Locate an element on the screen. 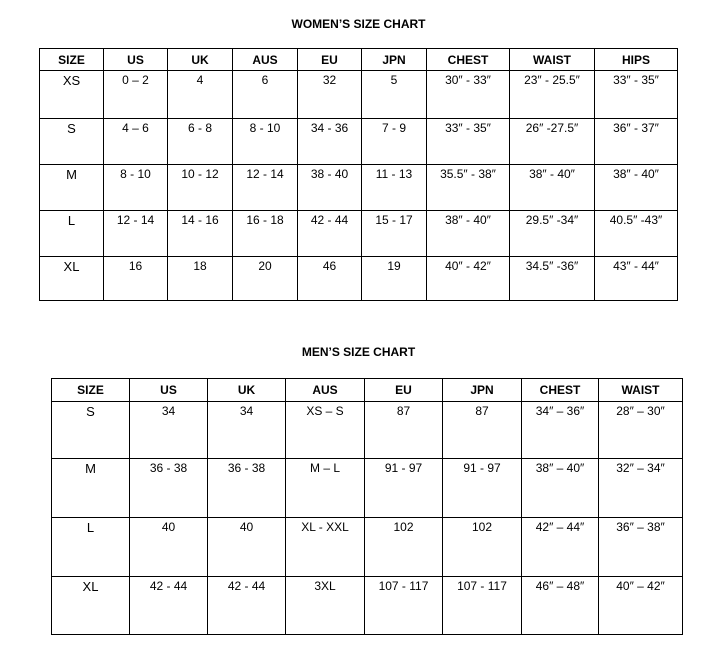 The height and width of the screenshot is (656, 717). table-row: XL 16 18 20 46 19 40″ - 42″ 34.5″ -36″ 43″ - 44″ is located at coordinates (358, 278).